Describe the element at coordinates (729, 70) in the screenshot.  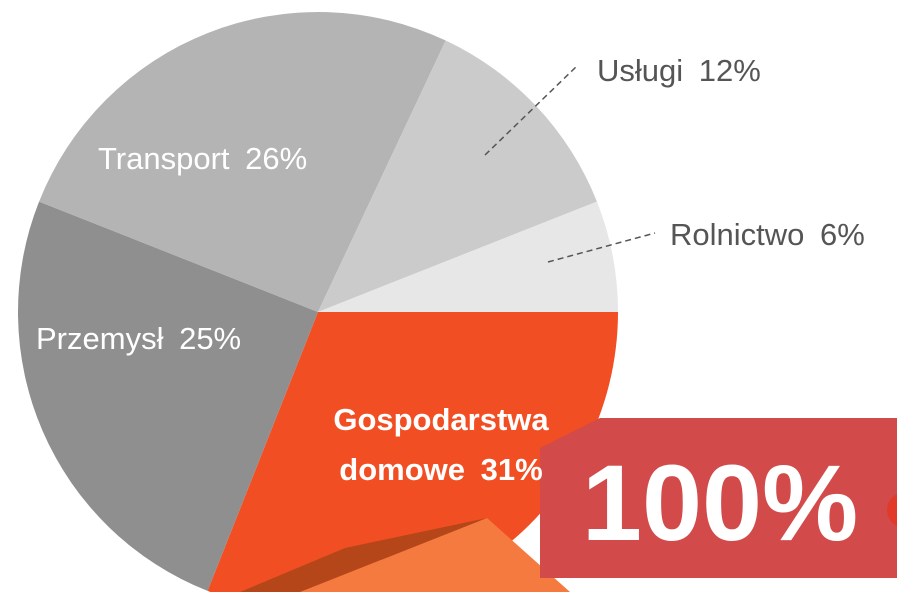
I see `value-label: 12%` at that location.